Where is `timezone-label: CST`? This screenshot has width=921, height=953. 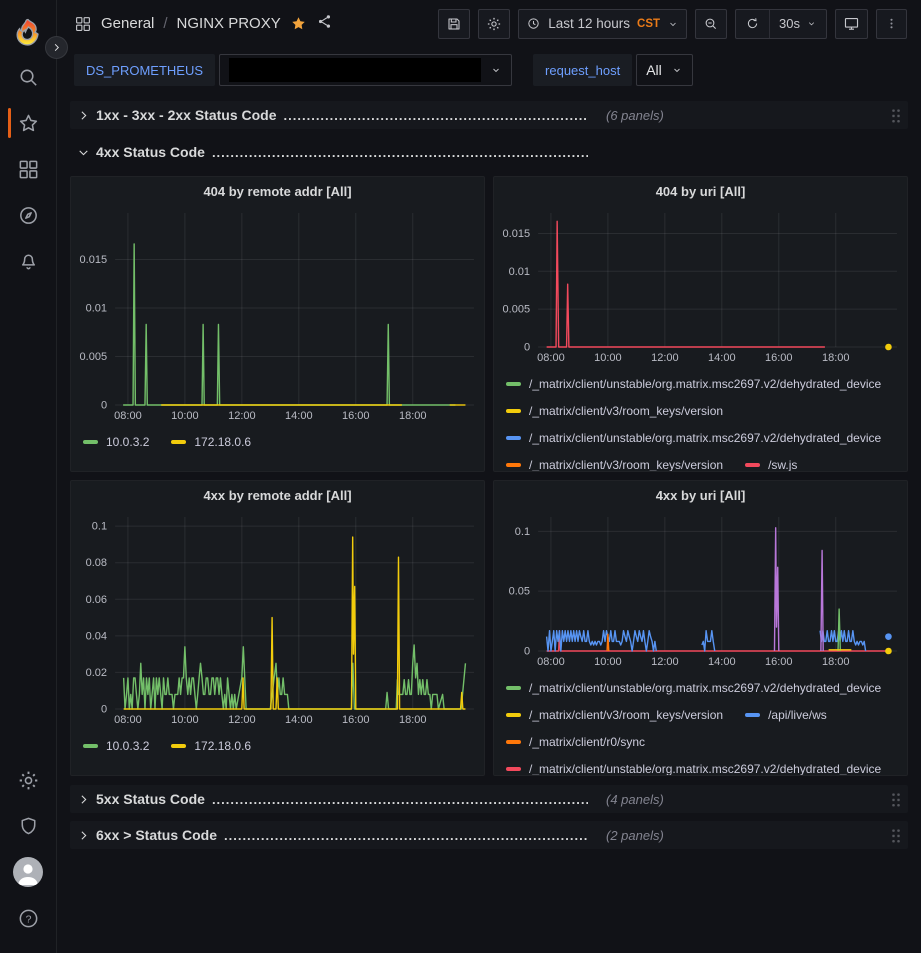 timezone-label: CST is located at coordinates (649, 23).